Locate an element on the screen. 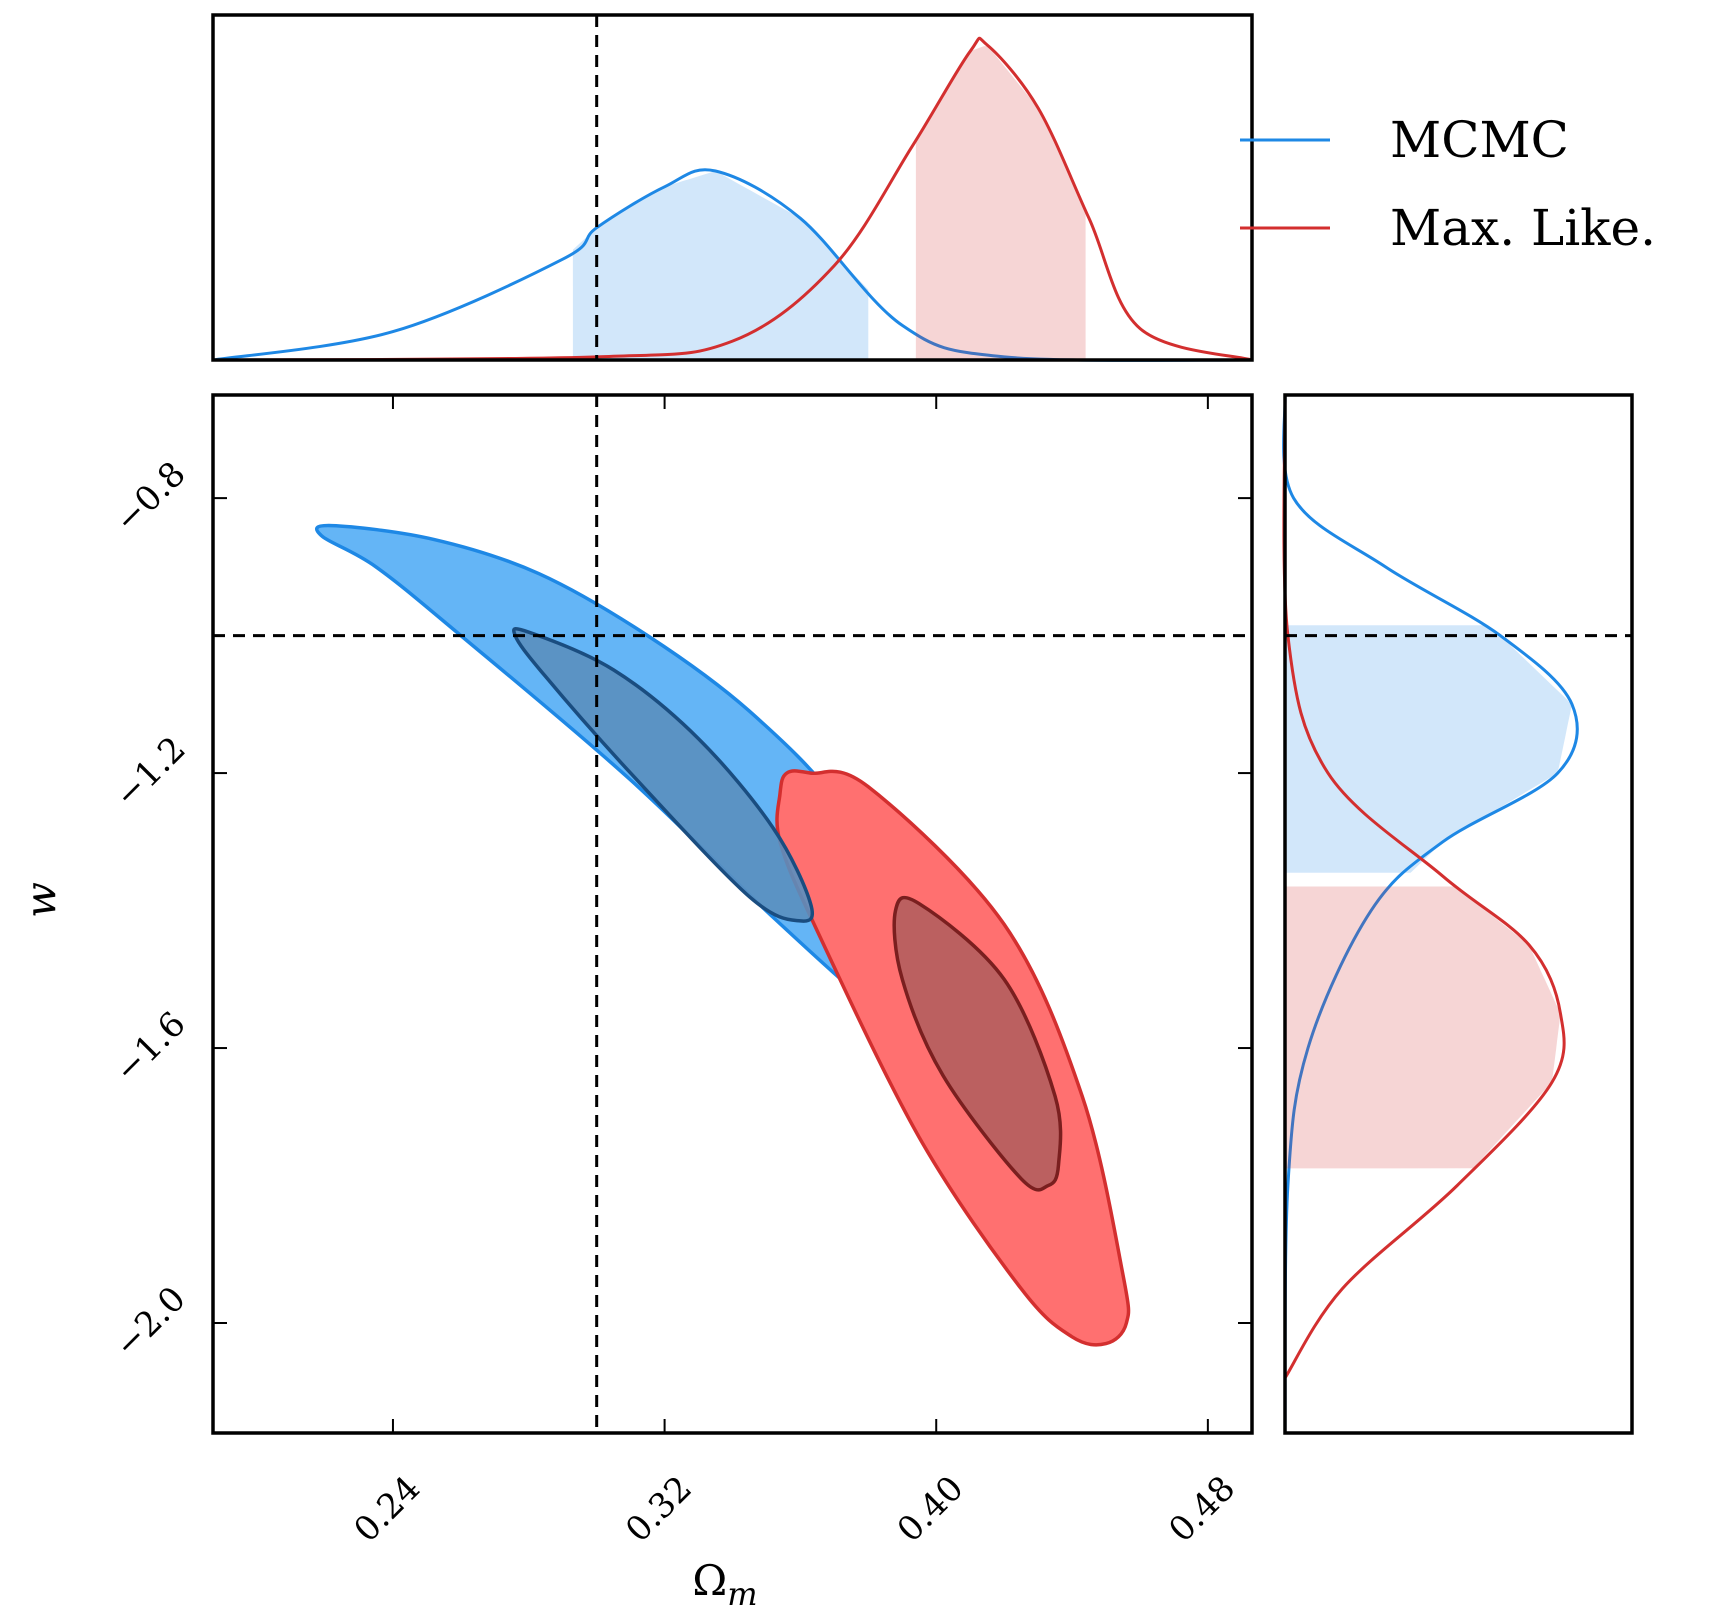  x-axis-label: Ωm is located at coordinates (724, 1584).